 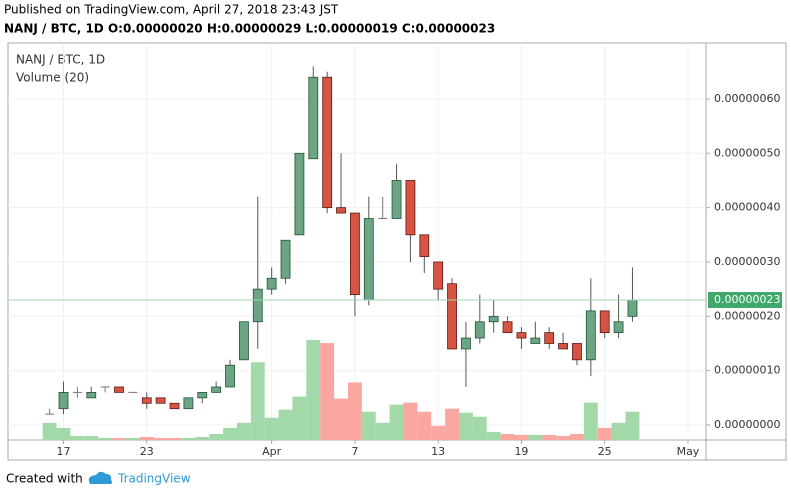 I want to click on legend-symbol: NANJ / BTC, 1D, so click(x=60, y=60).